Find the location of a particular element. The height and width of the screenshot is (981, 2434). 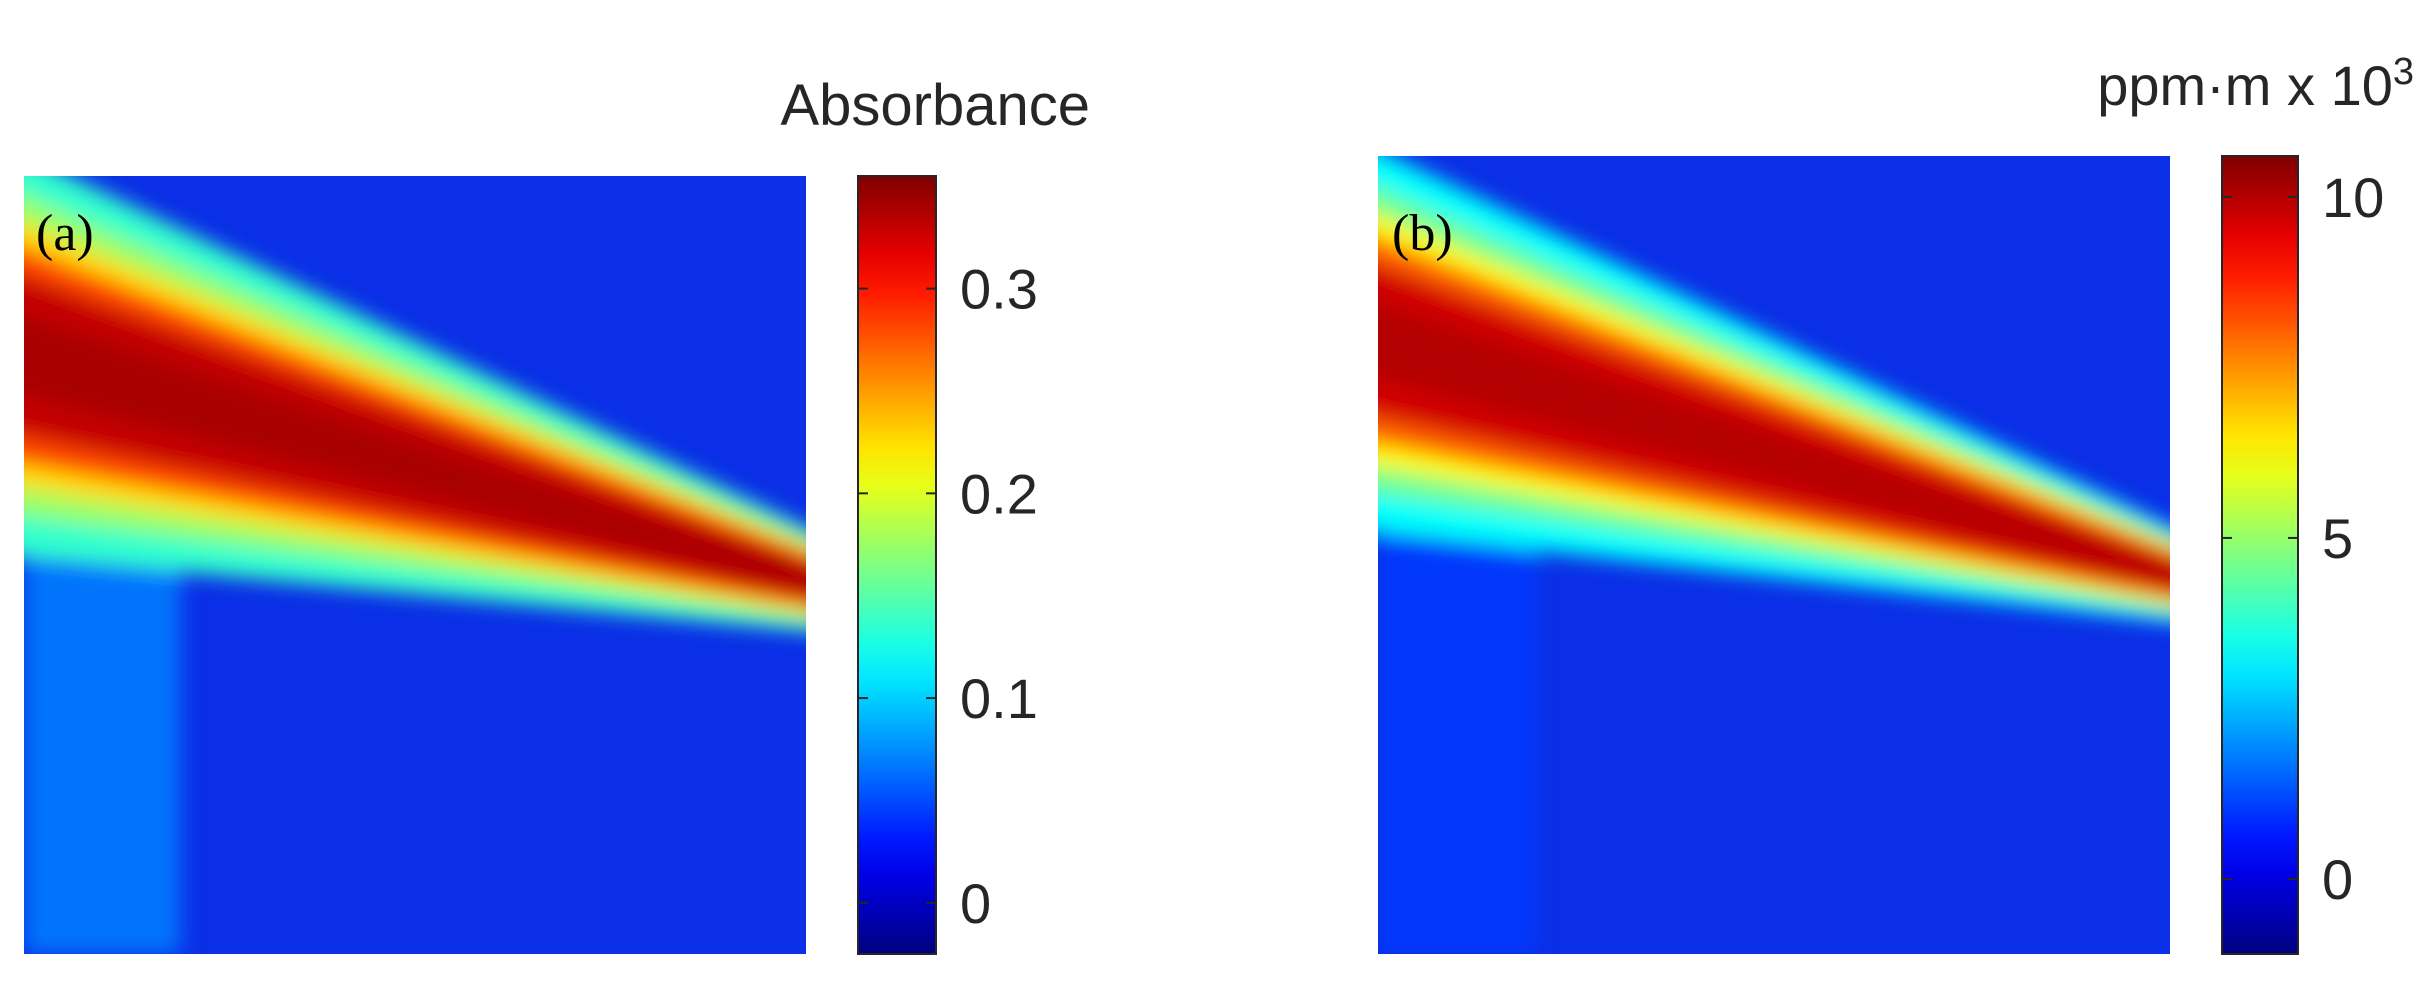

plume-a-band-core is located at coordinates (415, 452).